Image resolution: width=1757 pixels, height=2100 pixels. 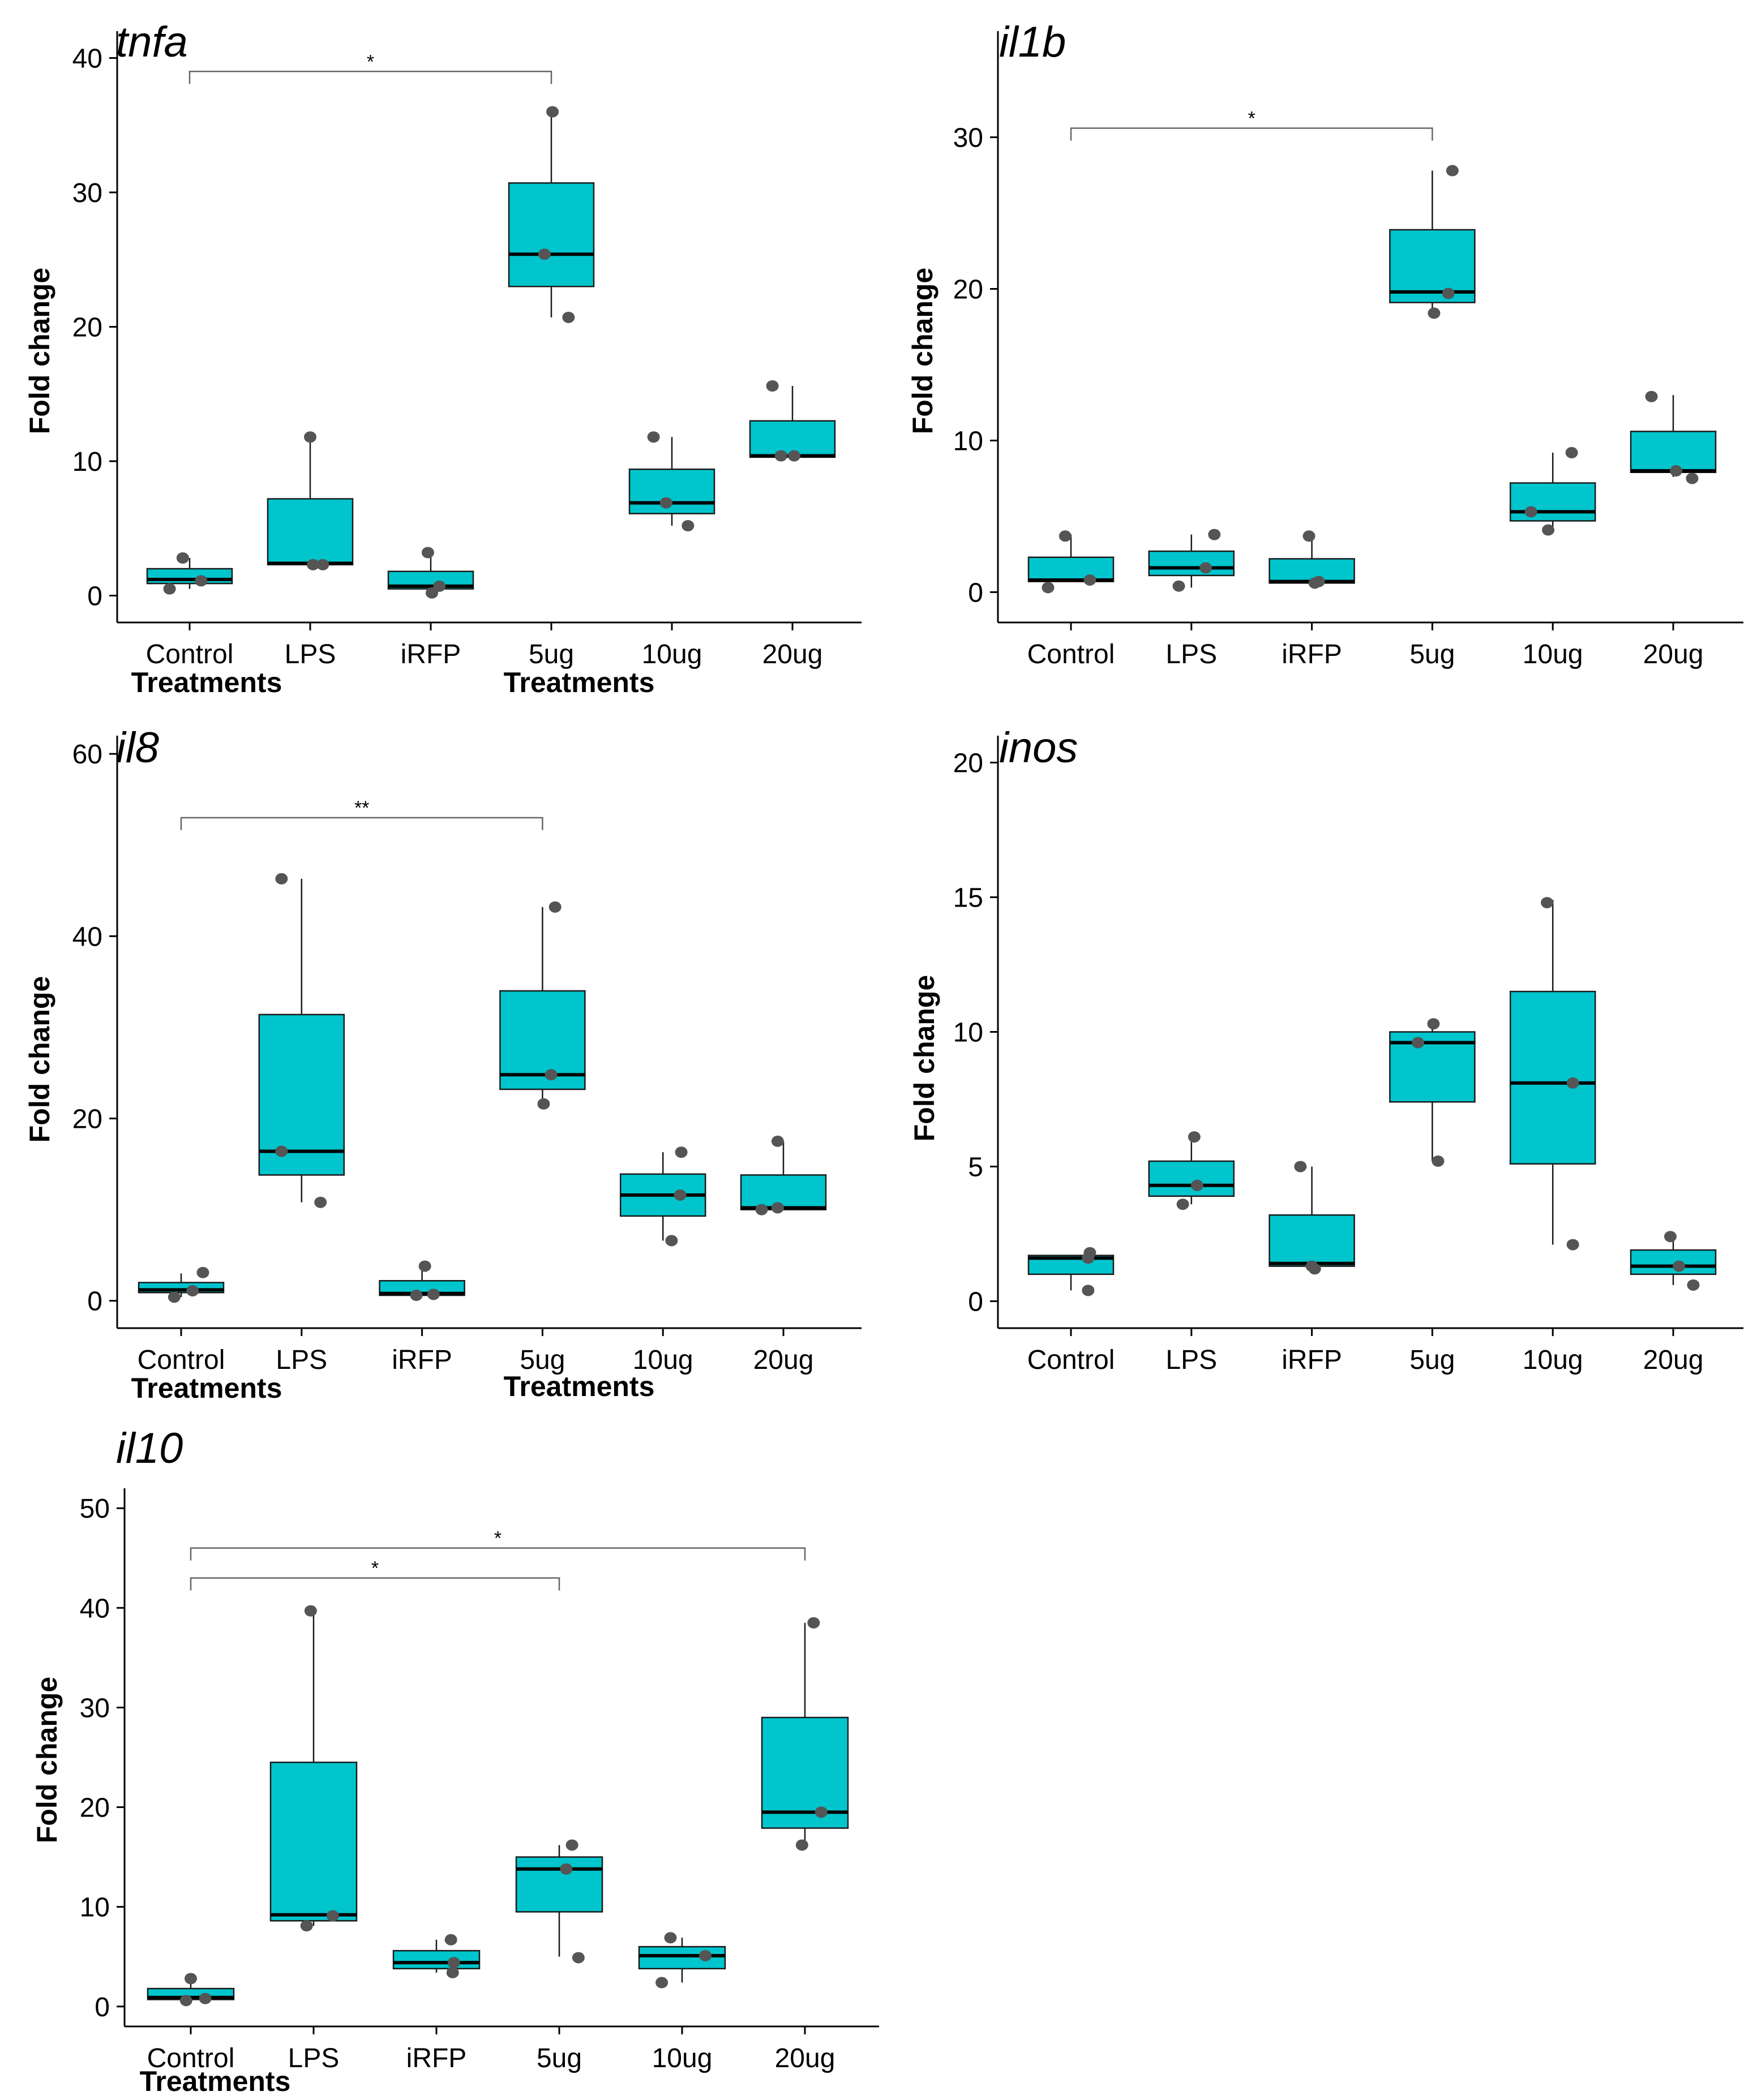 What do you see at coordinates (189, 573) in the screenshot?
I see `box-Control` at bounding box center [189, 573].